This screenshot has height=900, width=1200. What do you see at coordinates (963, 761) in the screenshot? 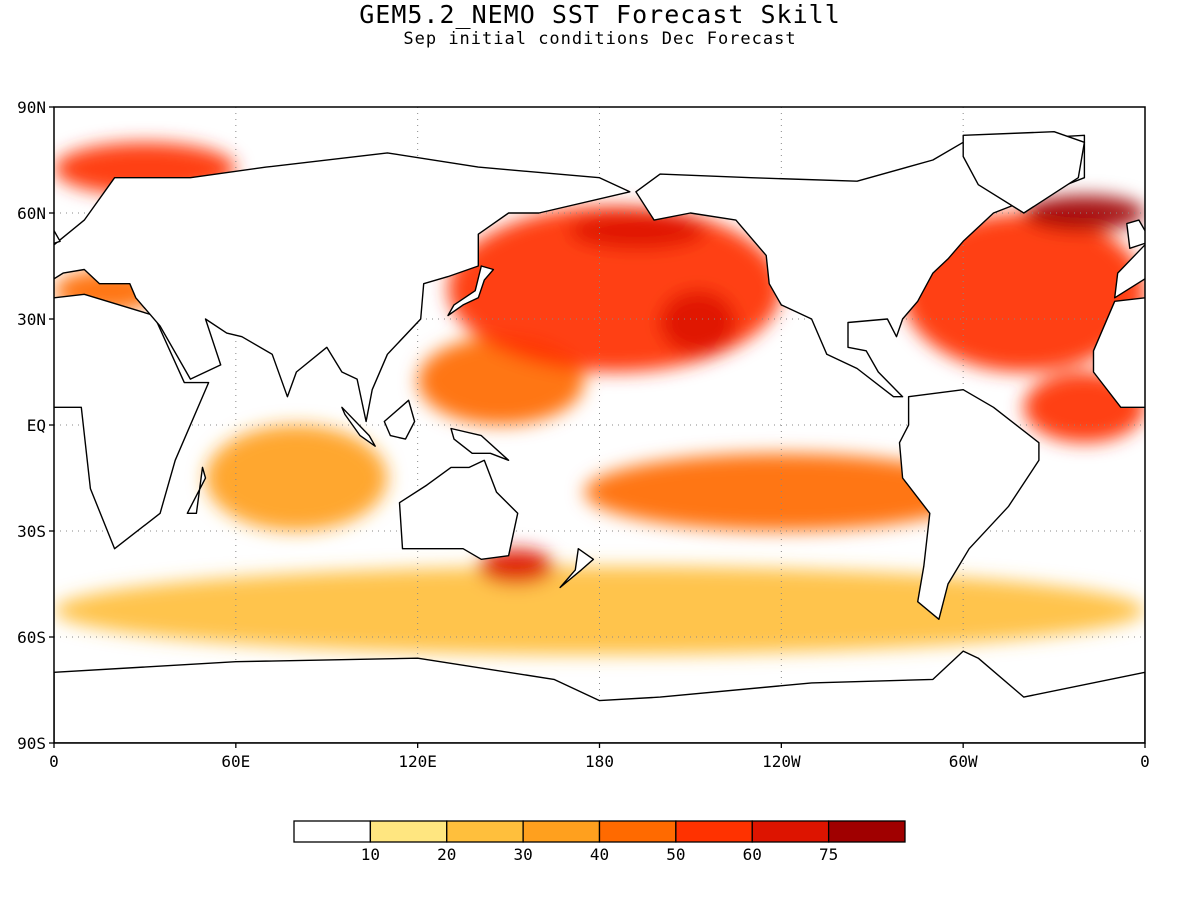
I see `lon-tick-label: 60W` at bounding box center [963, 761].